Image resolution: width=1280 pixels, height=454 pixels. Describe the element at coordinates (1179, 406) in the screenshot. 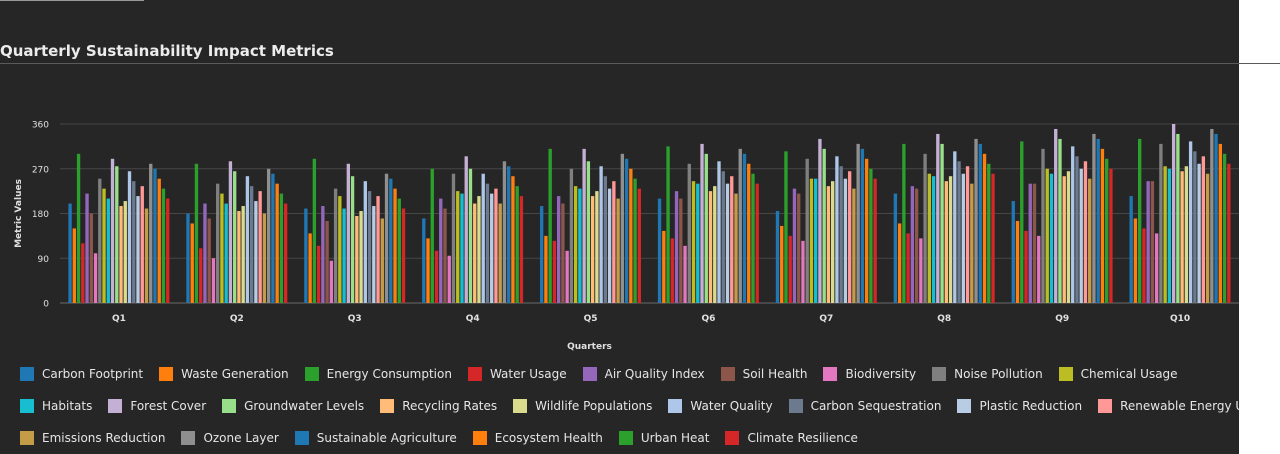

I see `legend-label: Renewable Energy Usage` at that location.